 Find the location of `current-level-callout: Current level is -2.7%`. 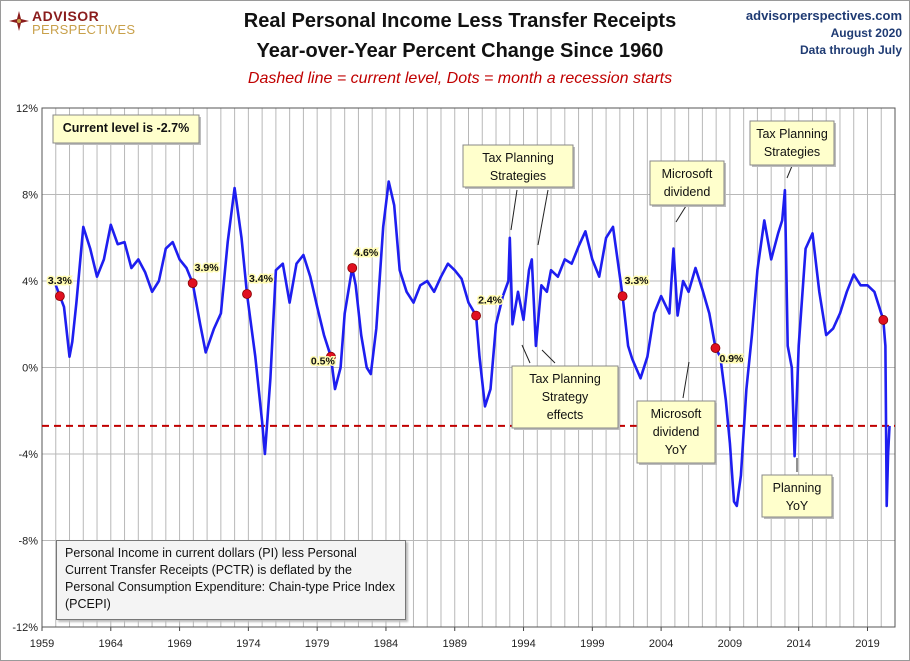

current-level-callout: Current level is -2.7% is located at coordinates (126, 129).